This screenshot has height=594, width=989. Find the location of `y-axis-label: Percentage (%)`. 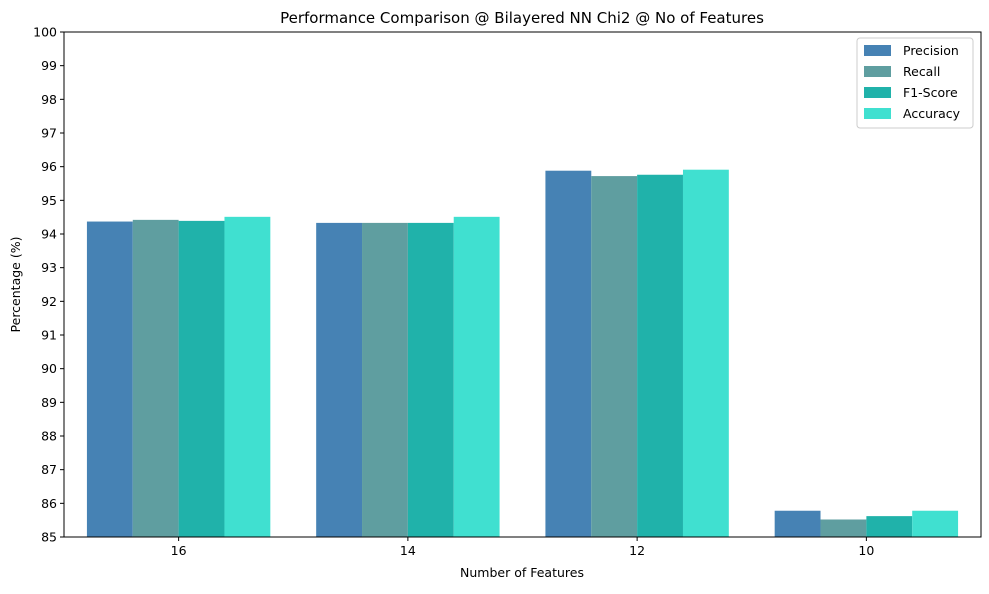

y-axis-label: Percentage (%) is located at coordinates (15, 285).